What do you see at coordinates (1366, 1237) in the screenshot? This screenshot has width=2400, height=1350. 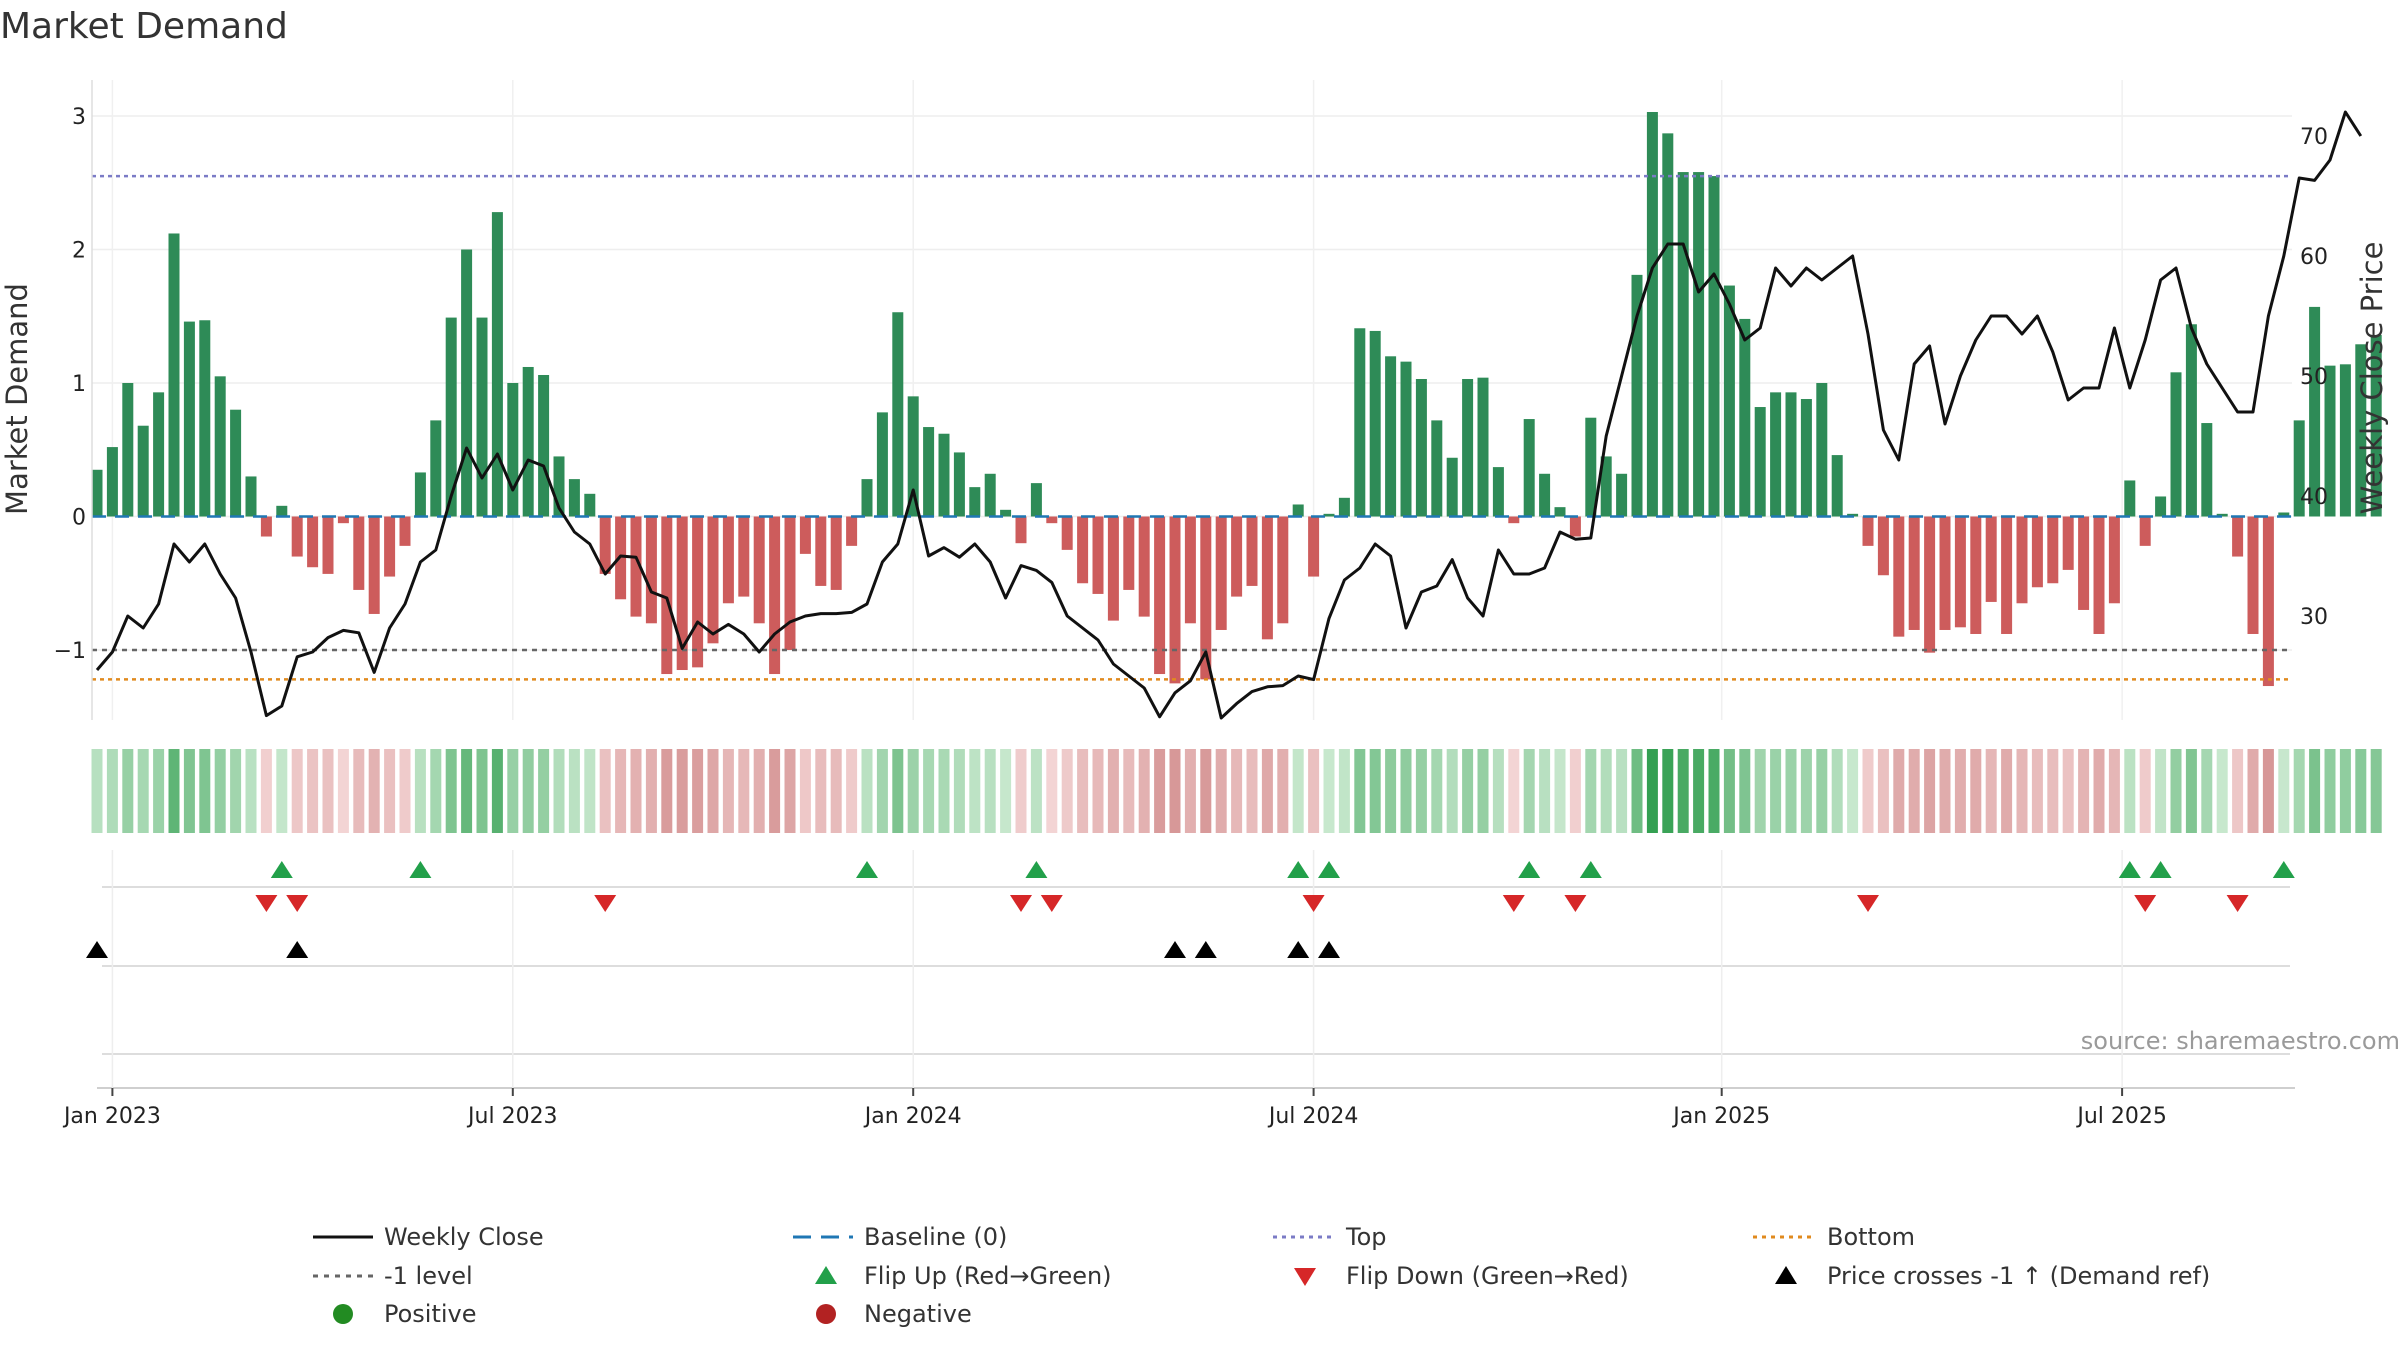 I see `legend-top-label: Top` at bounding box center [1366, 1237].